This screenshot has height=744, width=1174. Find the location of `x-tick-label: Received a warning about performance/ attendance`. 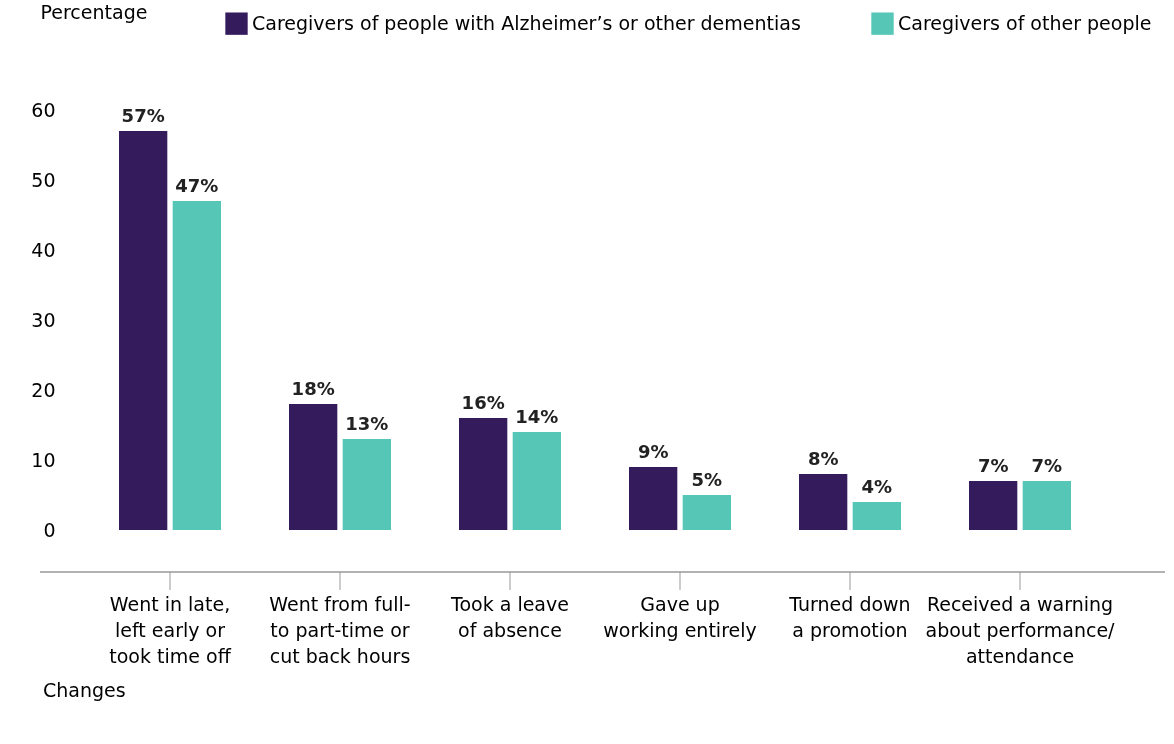

x-tick-label: Received a warning about performance/ attendance is located at coordinates (1020, 630).